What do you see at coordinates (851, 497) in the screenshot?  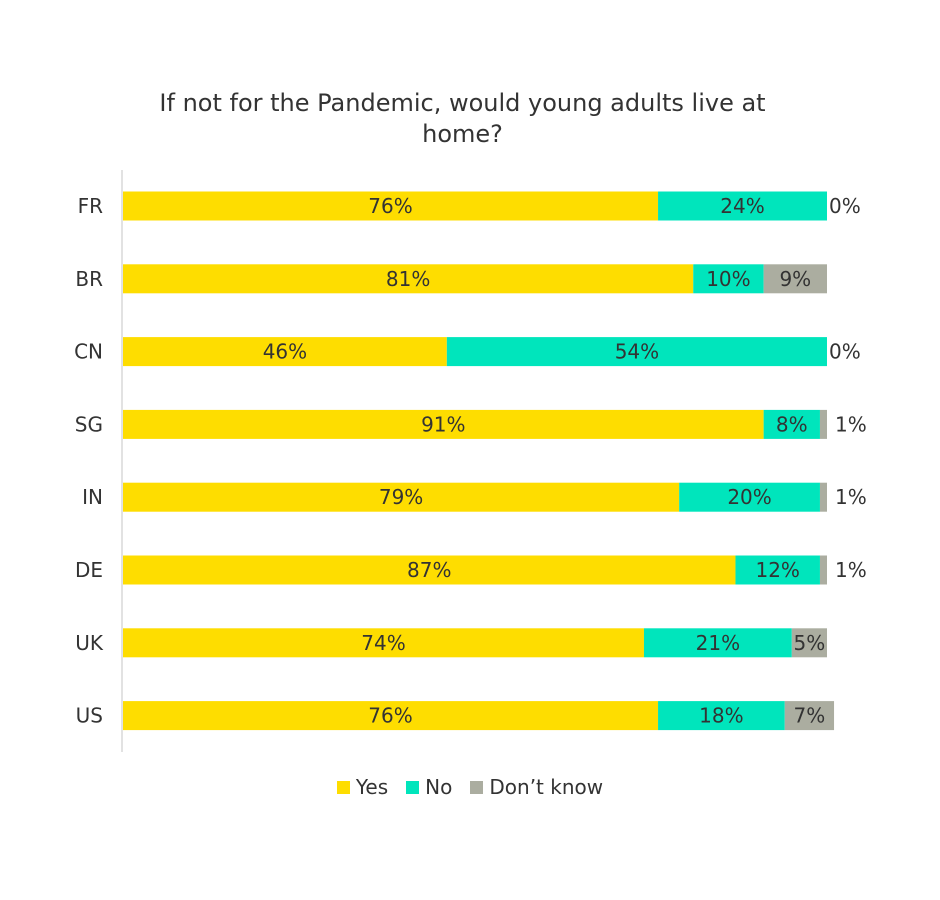 I see `data-label-in-dont-know: 1%` at bounding box center [851, 497].